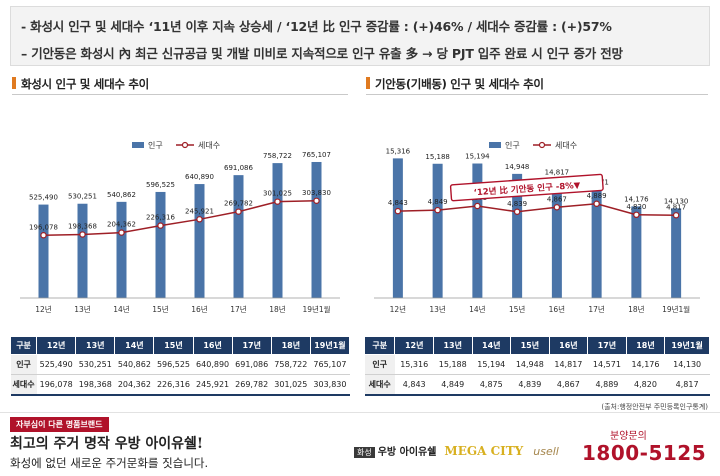 The height and width of the screenshot is (476, 720). What do you see at coordinates (455, 84) in the screenshot?
I see `right-section-title: 기안동(기배동) 인구 및 세대수 추이` at bounding box center [455, 84].